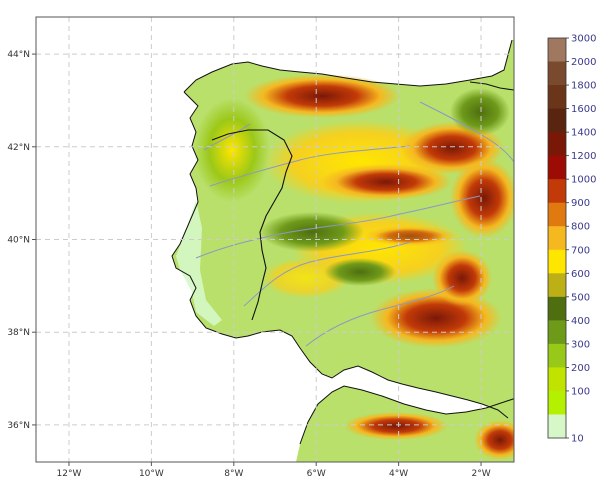 This screenshot has height=486, width=600. Describe the element at coordinates (583, 62) in the screenshot. I see `colorbar-label-1: 2000` at that location.